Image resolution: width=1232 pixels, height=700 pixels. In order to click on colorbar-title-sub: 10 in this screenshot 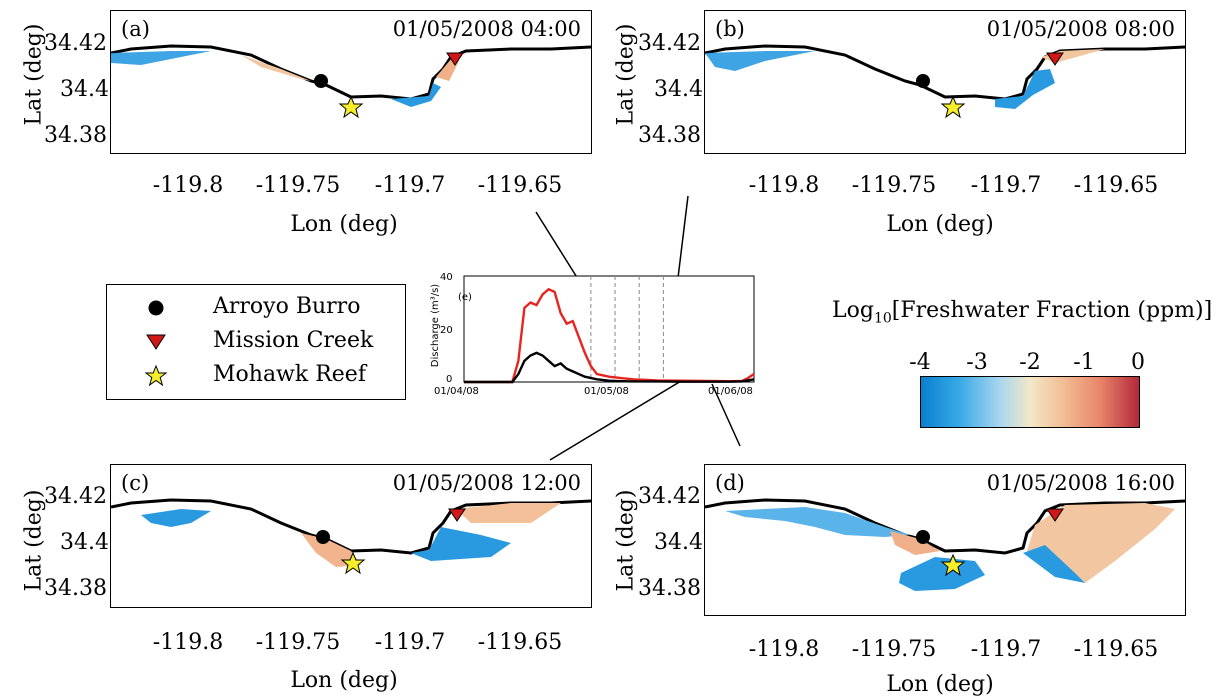, I will do `click(882, 318)`.